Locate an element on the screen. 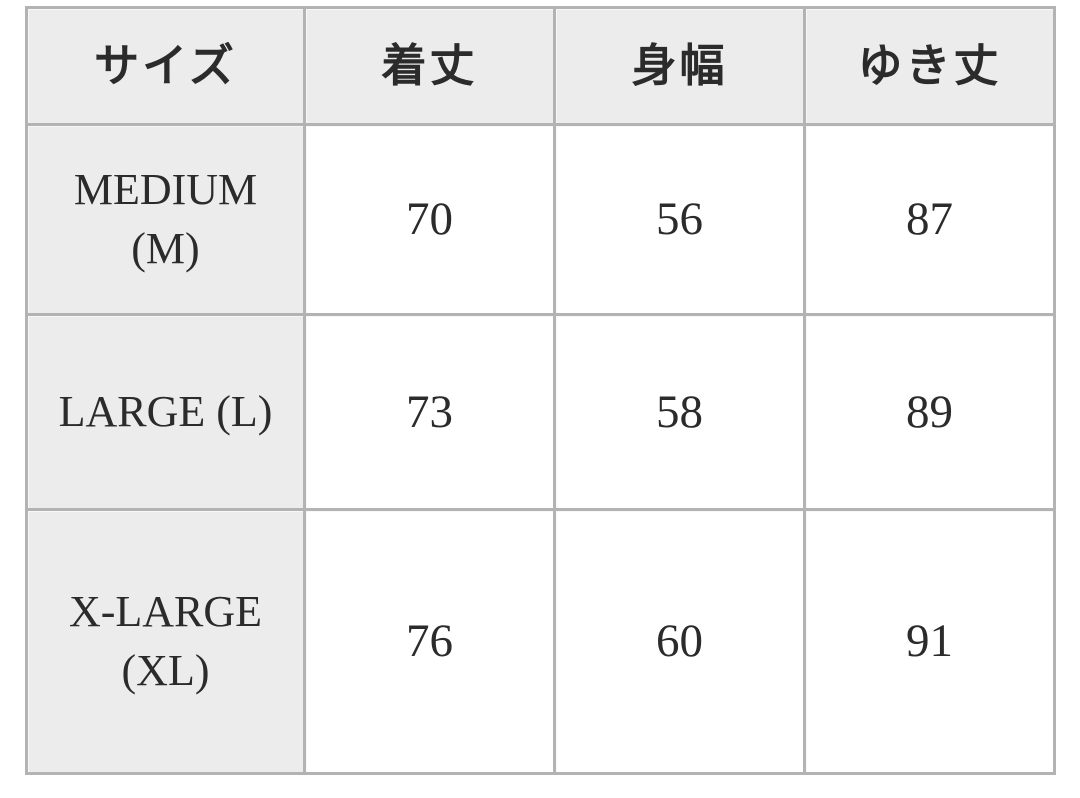  table-header: サイズ 着丈 身幅 ゆき丈 is located at coordinates (542, 67).